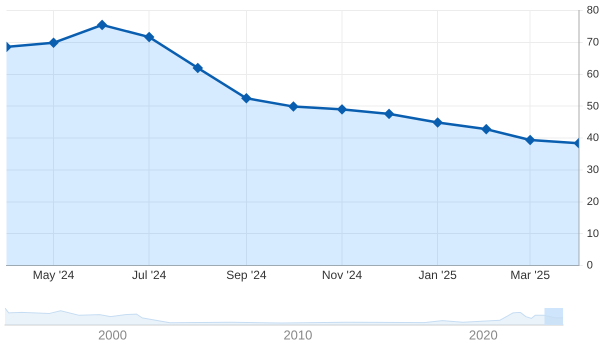 This screenshot has width=605, height=346. I want to click on x-tick-label: Jan '25, so click(438, 275).